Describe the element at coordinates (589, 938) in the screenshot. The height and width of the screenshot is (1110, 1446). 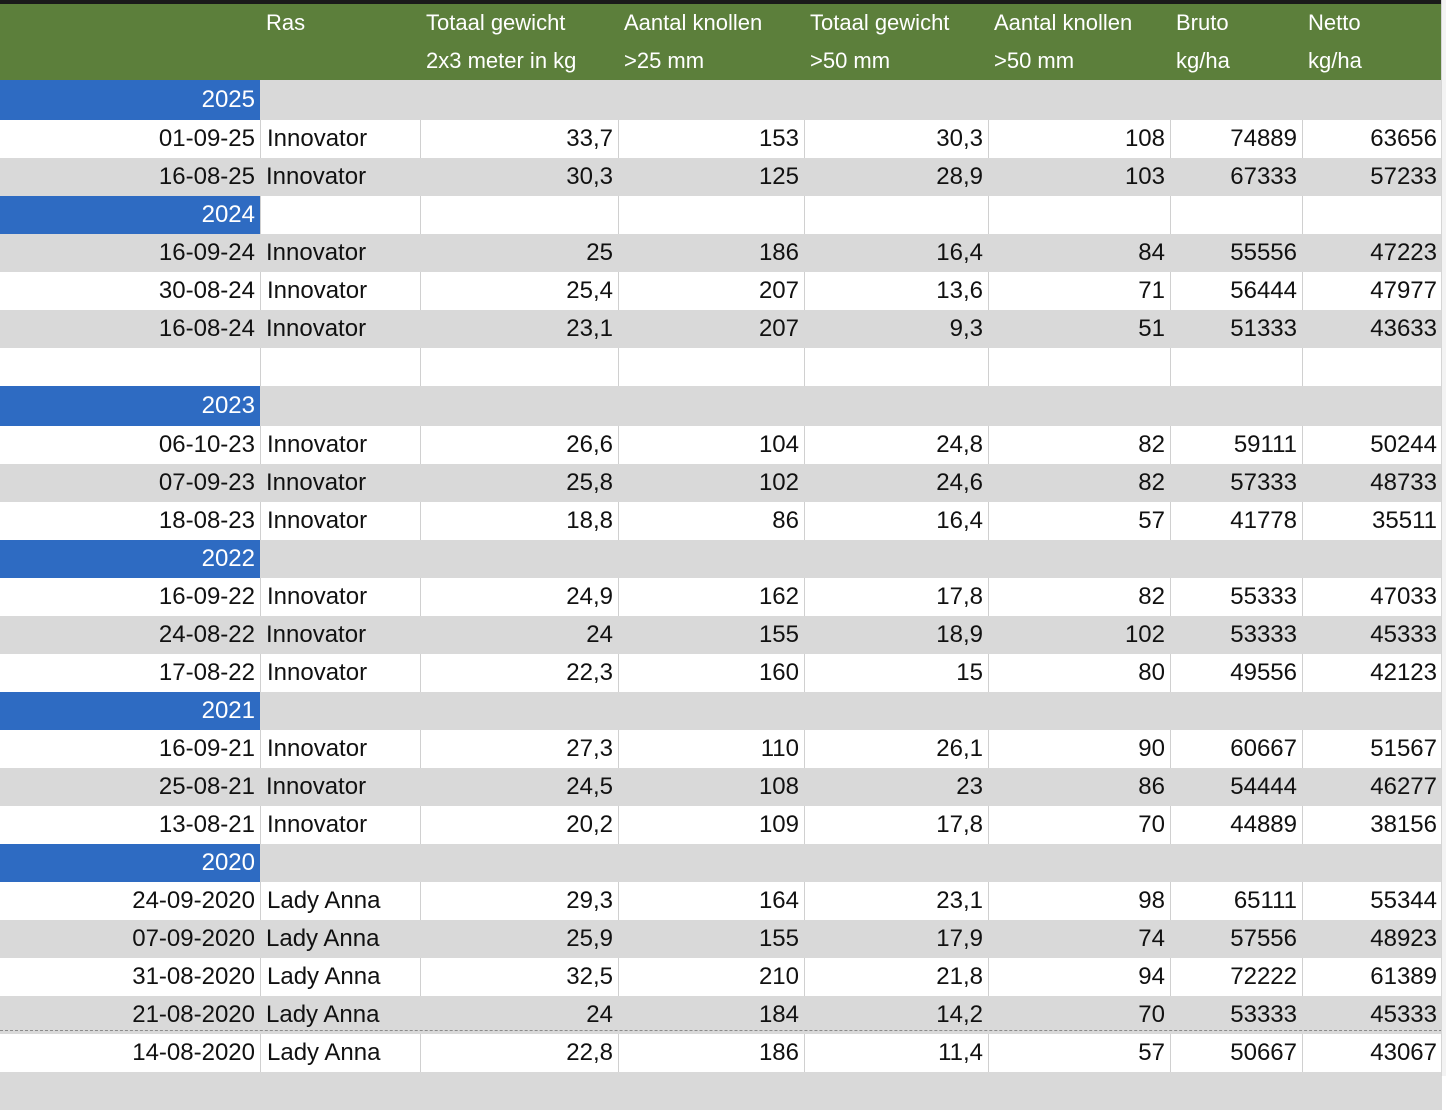
I see `totaal-gewicht-kg-cell: 25,9` at that location.